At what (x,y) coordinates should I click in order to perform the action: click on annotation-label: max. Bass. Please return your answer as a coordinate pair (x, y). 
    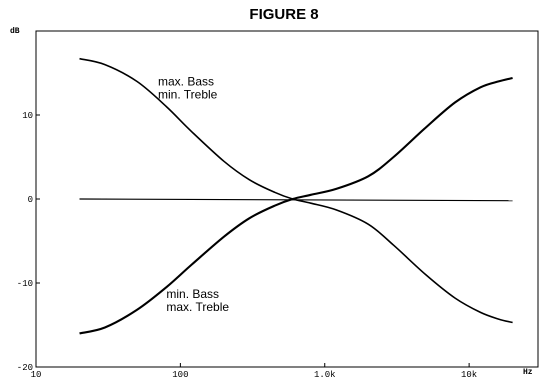
    Looking at the image, I should click on (186, 82).